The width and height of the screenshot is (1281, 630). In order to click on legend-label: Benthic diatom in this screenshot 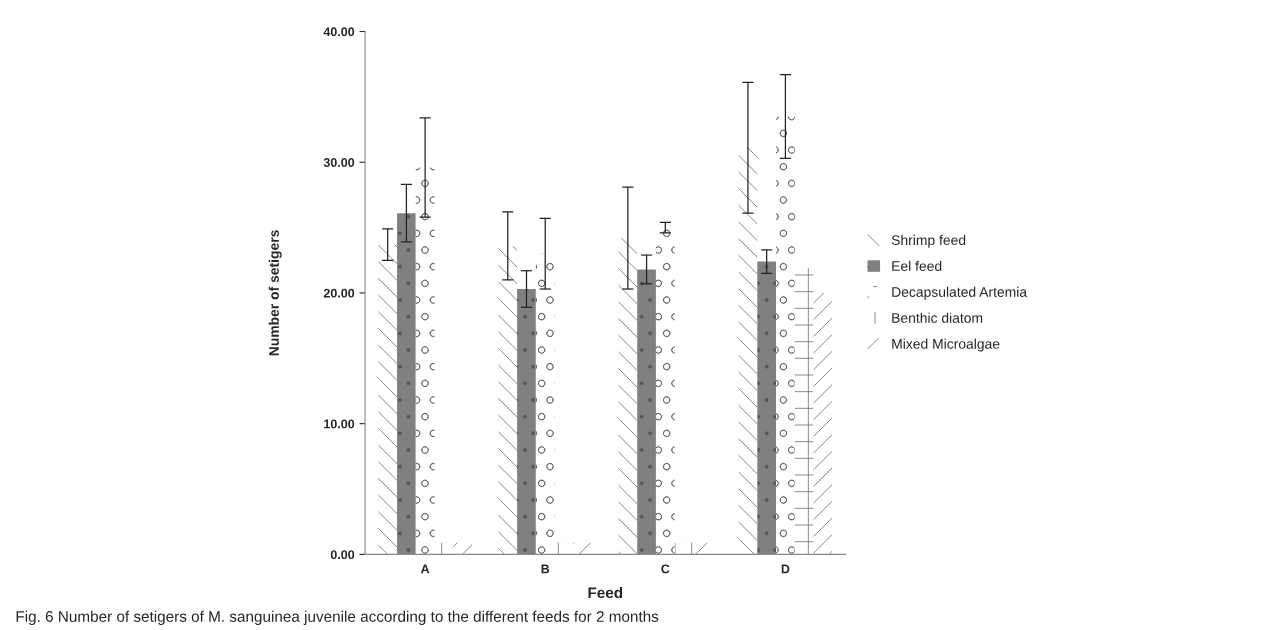, I will do `click(937, 317)`.